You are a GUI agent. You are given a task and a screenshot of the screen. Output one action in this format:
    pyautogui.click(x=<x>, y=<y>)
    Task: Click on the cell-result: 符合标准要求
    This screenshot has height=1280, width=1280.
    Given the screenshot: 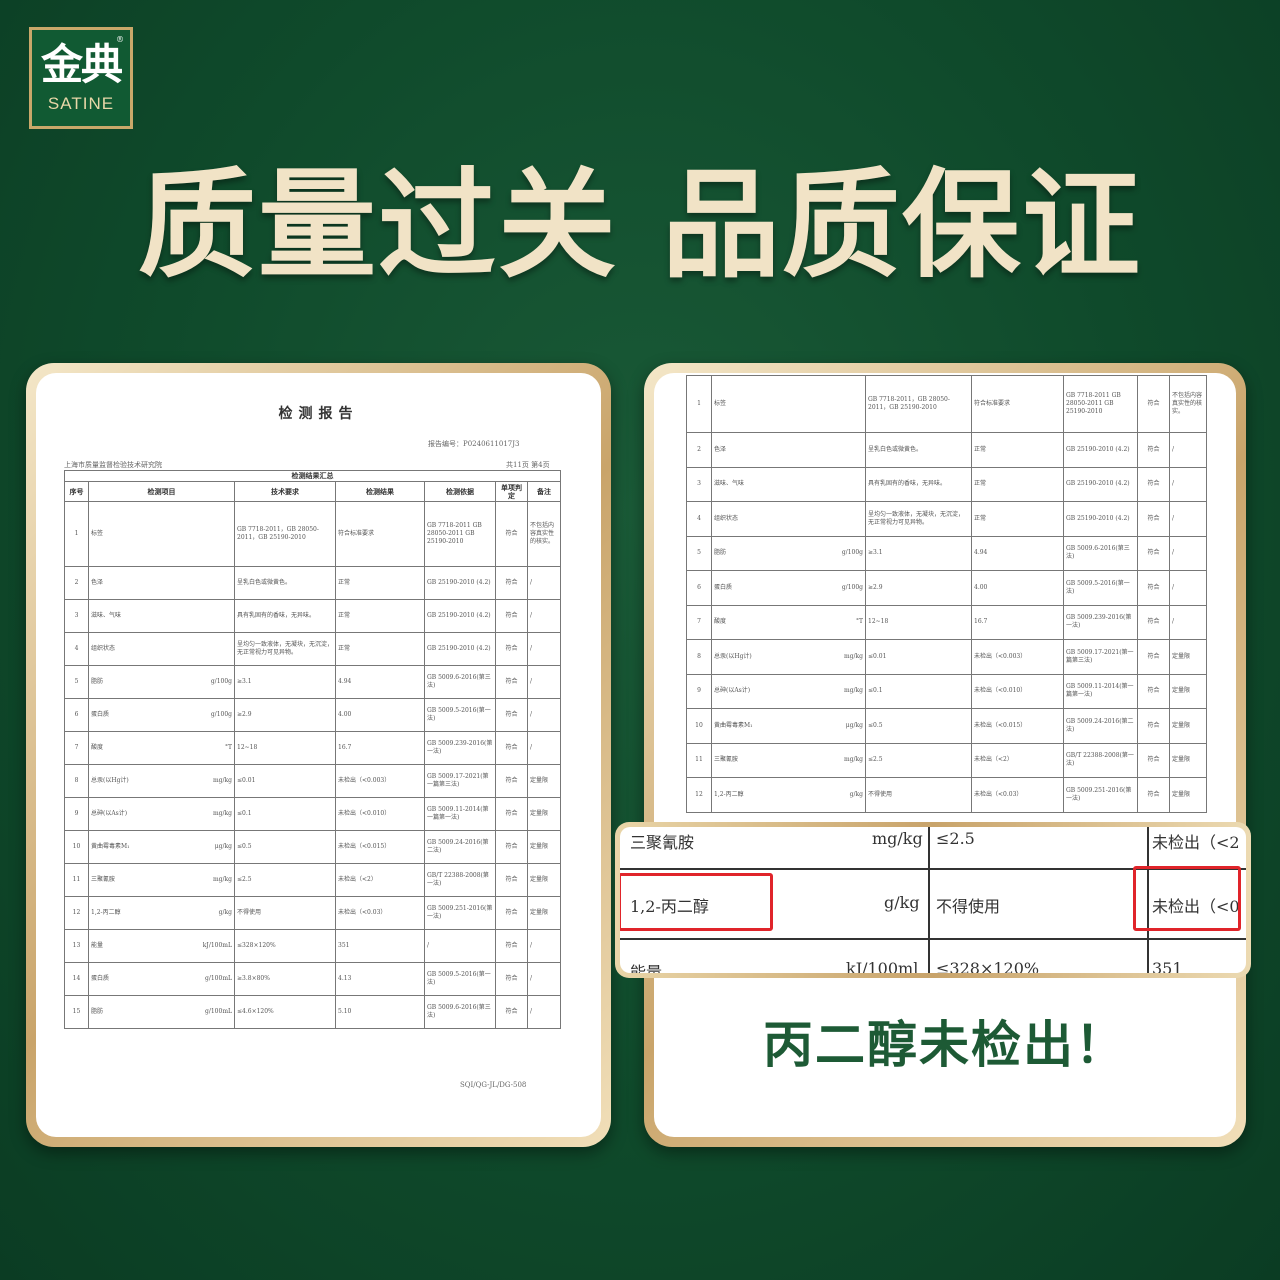 What is the action you would take?
    pyautogui.click(x=1017, y=404)
    